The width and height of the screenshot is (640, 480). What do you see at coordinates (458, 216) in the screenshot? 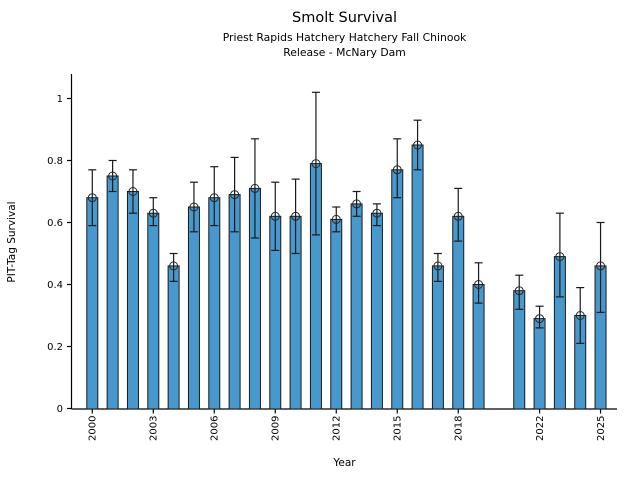
I see `point-marker-2018` at bounding box center [458, 216].